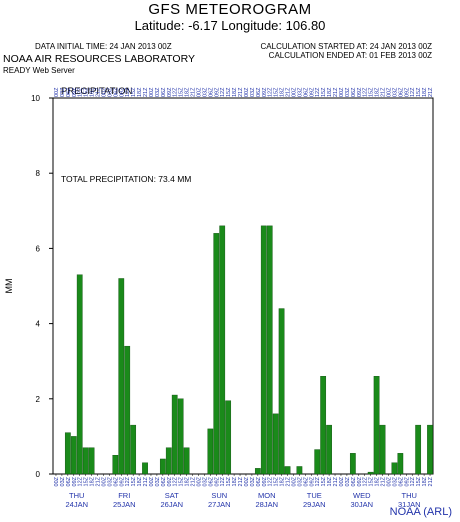  Describe the element at coordinates (9, 286) in the screenshot. I see `y-axis-label: MM` at that location.